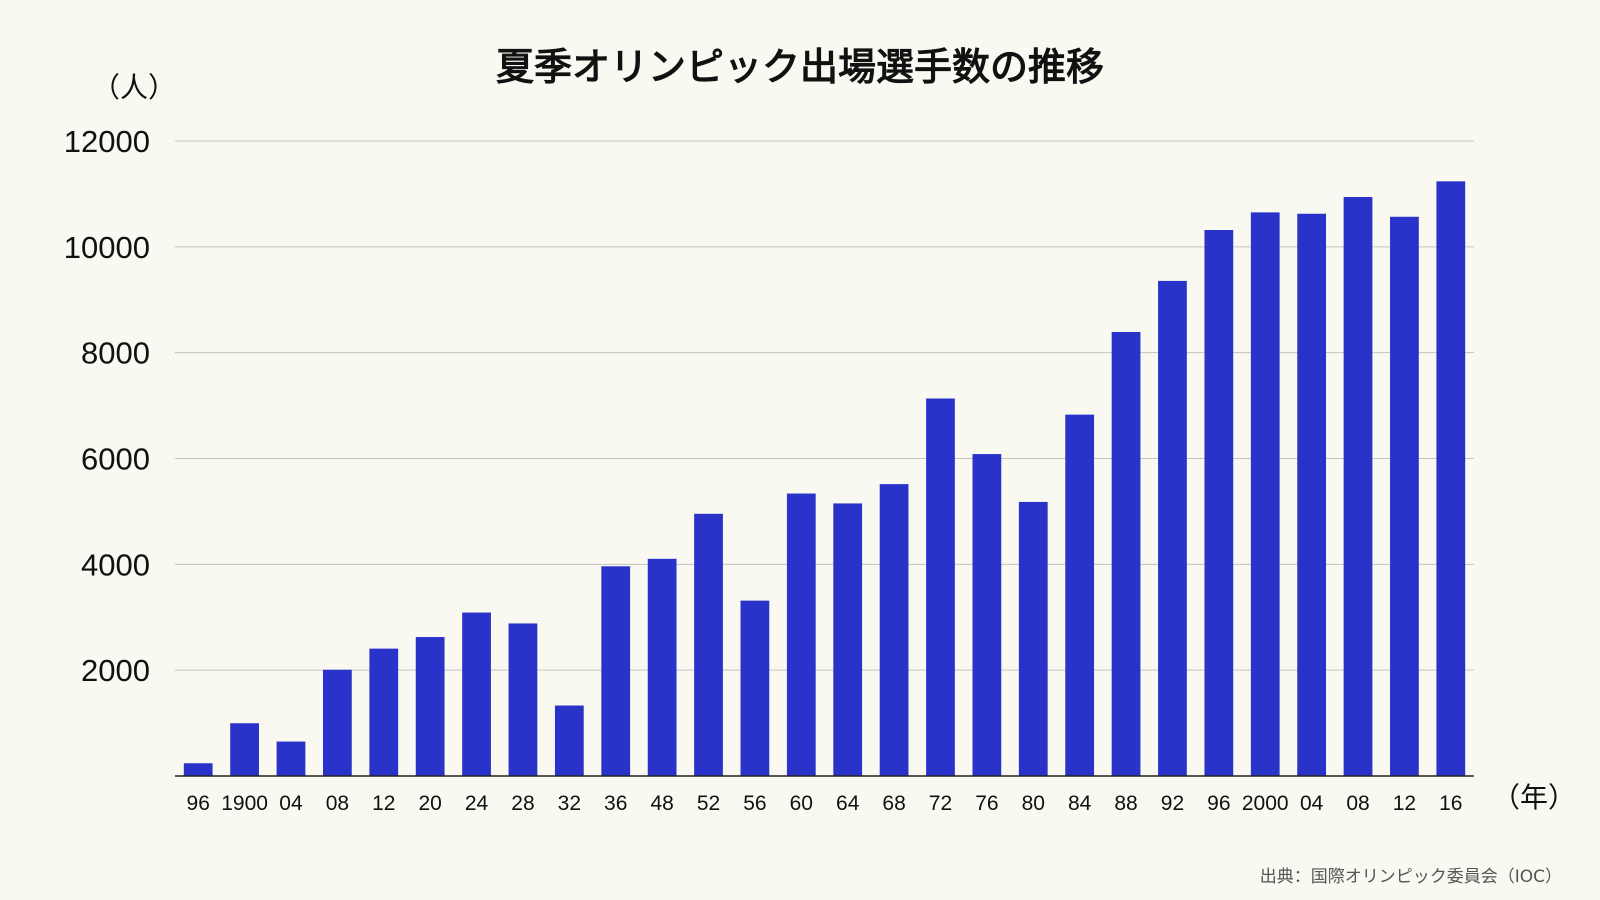 The image size is (1600, 900). What do you see at coordinates (244, 803) in the screenshot?
I see `x-tick-label: 1900` at bounding box center [244, 803].